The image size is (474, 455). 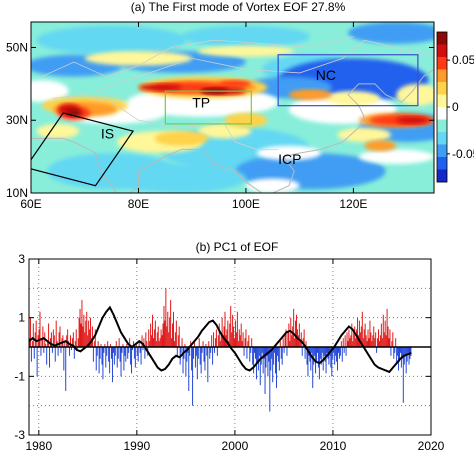 What do you see at coordinates (246, 204) in the screenshot?
I see `map-x-tick-label: 100E` at bounding box center [246, 204].